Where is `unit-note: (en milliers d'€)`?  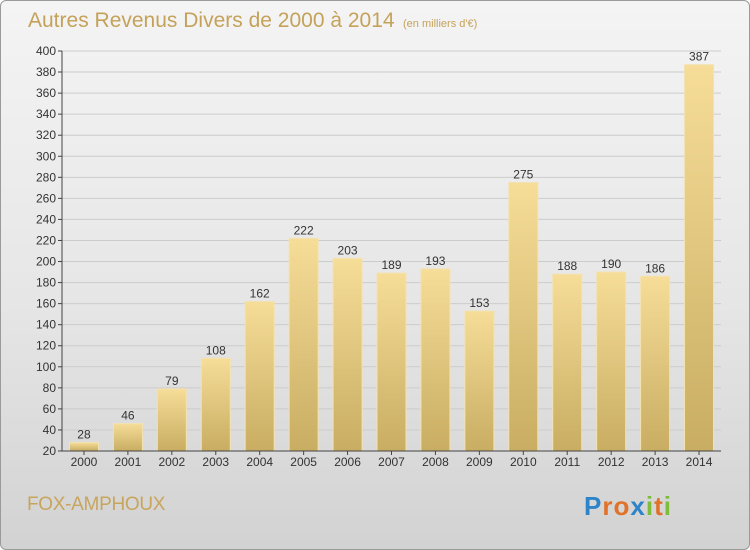 unit-note: (en milliers d'€) is located at coordinates (440, 24).